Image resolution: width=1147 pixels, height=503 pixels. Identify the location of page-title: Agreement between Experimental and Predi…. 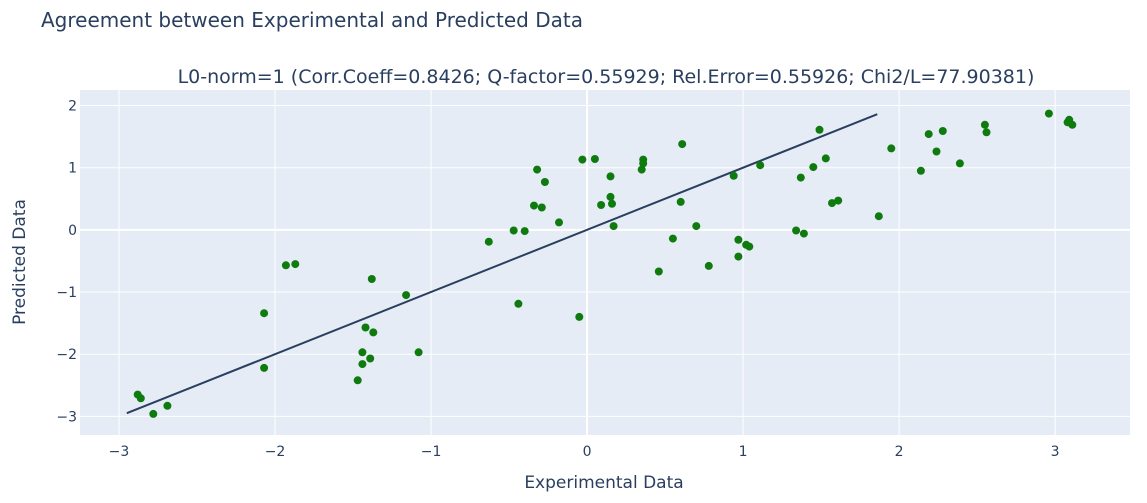
(312, 20).